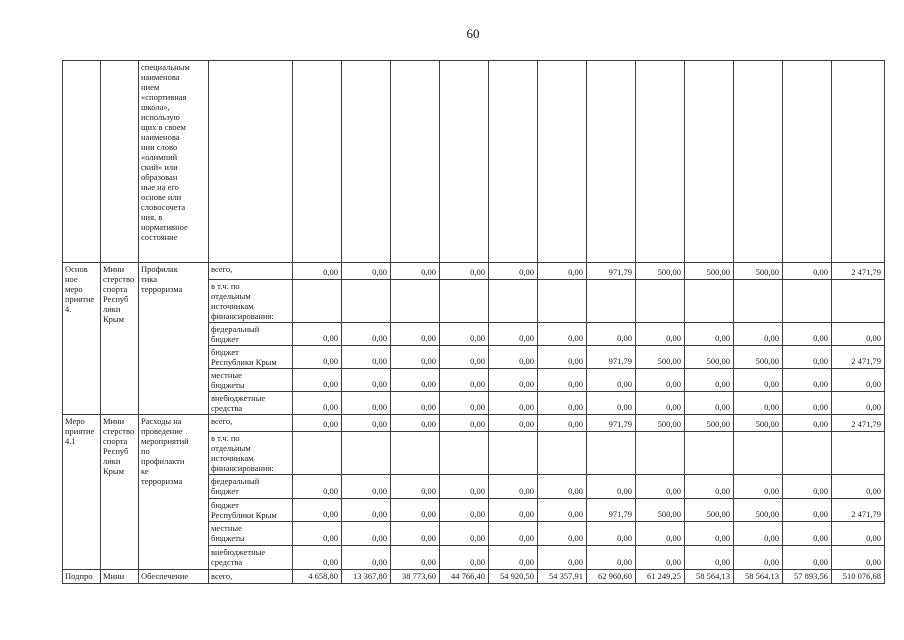 The height and width of the screenshot is (640, 904). What do you see at coordinates (758, 577) in the screenshot?
I see `amount-cell: 58 564,13` at bounding box center [758, 577].